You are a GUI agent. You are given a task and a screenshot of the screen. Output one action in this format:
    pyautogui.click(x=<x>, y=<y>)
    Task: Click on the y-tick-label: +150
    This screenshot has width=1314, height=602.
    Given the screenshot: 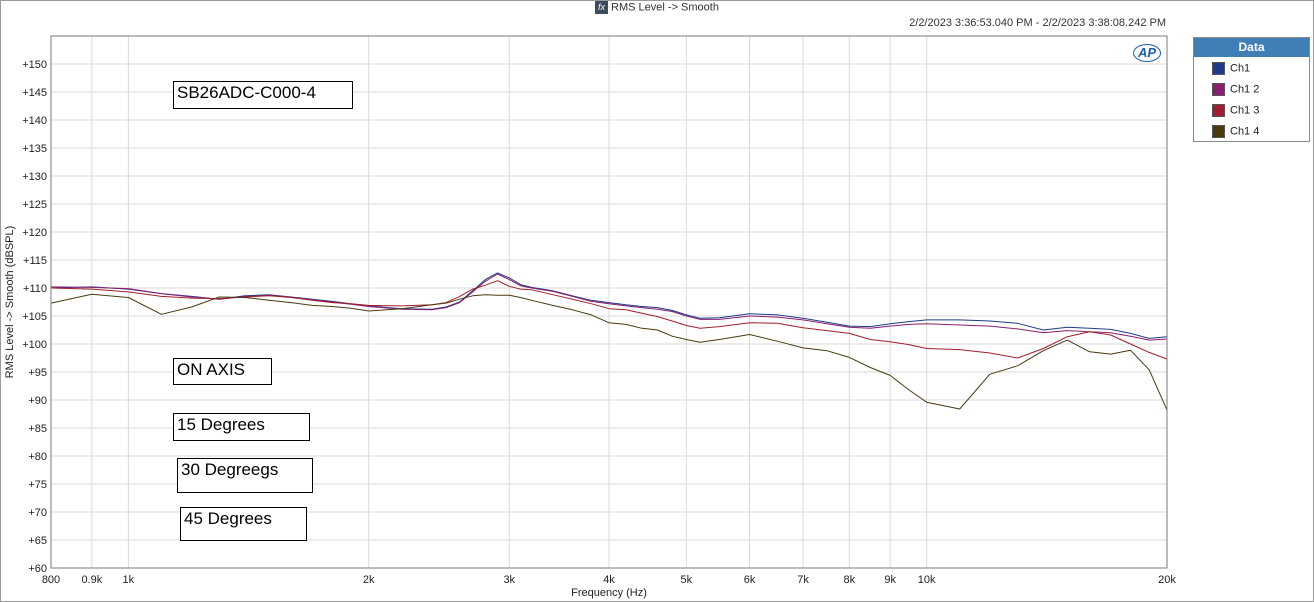 What is the action you would take?
    pyautogui.click(x=34, y=65)
    